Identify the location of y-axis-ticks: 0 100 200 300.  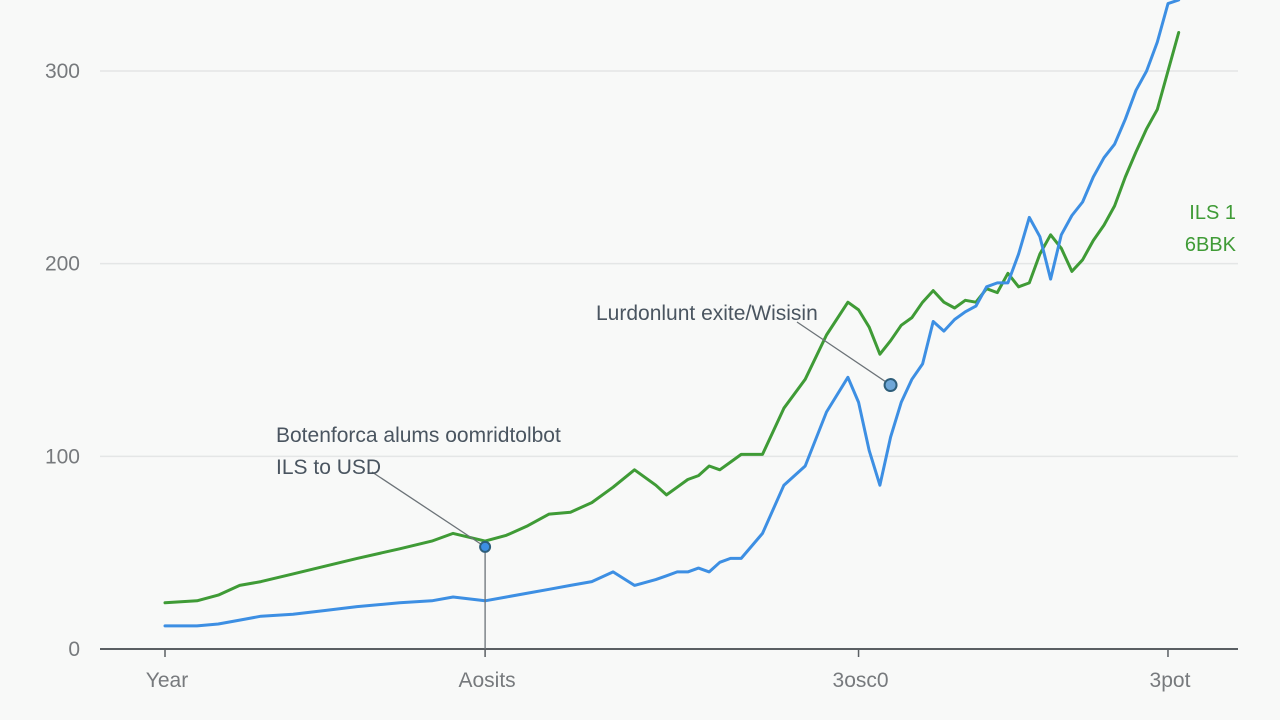
(62, 360).